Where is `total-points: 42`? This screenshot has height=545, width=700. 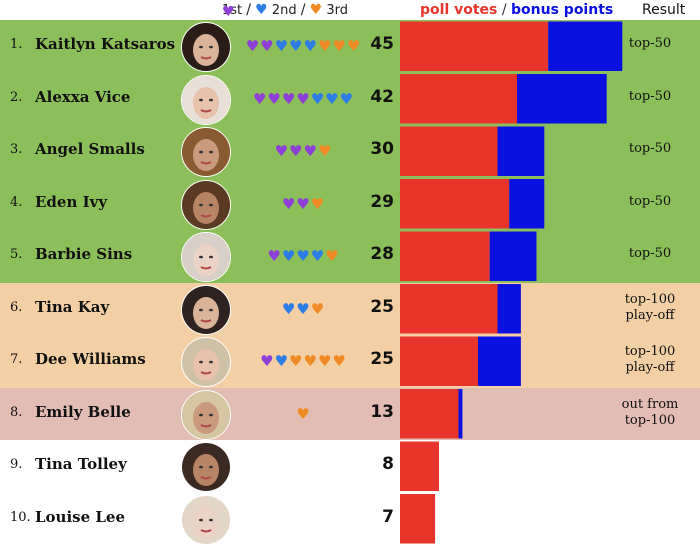 total-points: 42 is located at coordinates (382, 96).